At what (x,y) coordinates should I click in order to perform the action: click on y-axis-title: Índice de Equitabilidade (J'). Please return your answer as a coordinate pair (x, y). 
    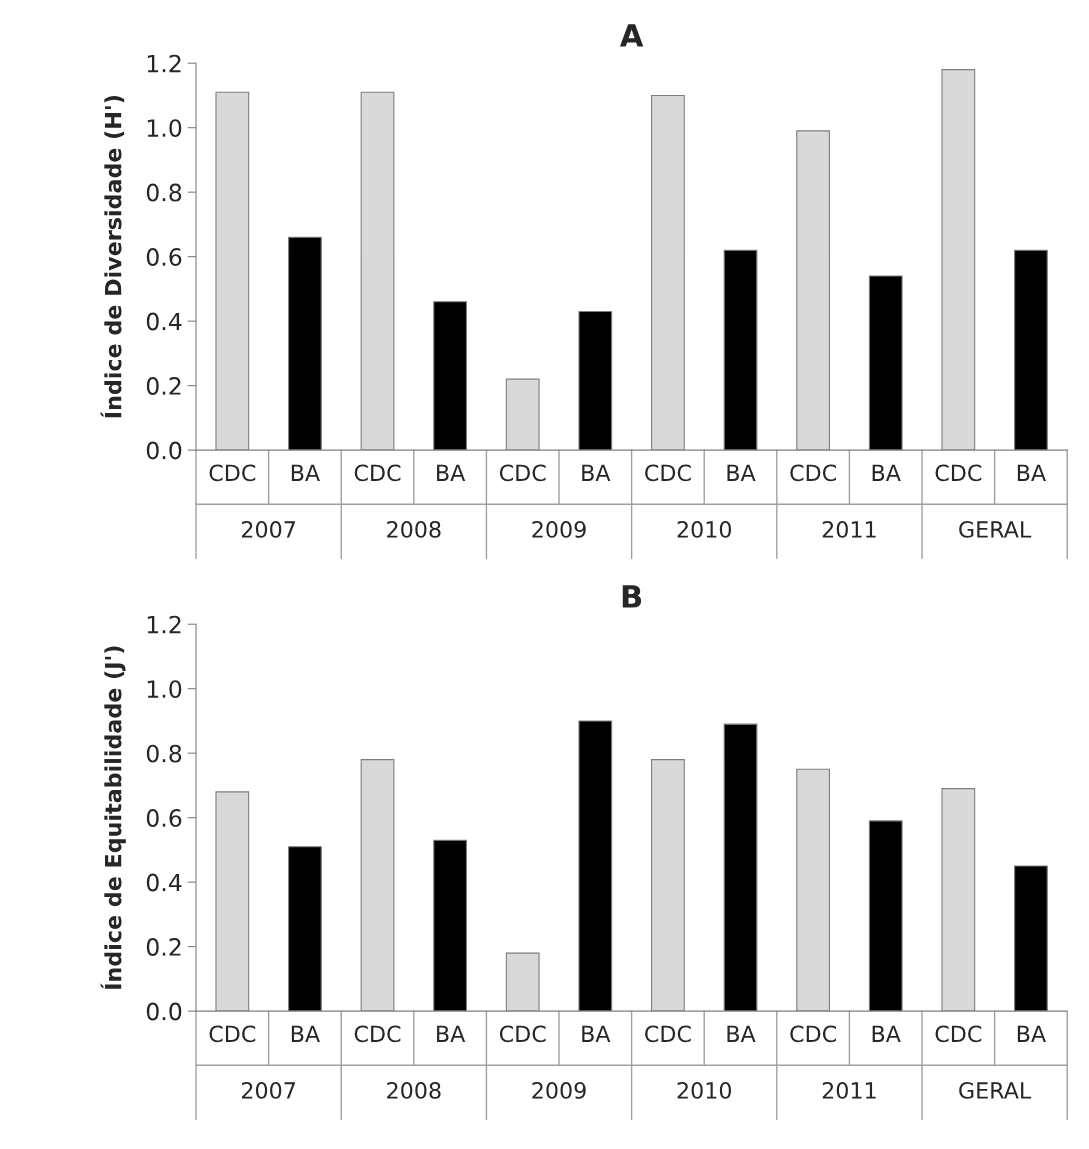
    Looking at the image, I should click on (113, 817).